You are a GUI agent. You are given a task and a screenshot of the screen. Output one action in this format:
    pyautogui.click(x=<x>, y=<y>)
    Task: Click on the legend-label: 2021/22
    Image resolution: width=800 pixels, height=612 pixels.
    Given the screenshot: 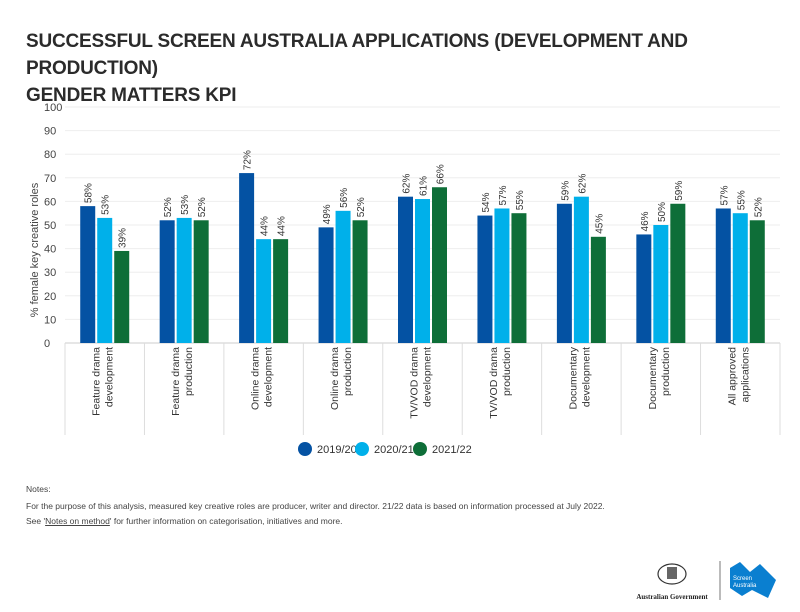 What is the action you would take?
    pyautogui.click(x=452, y=450)
    